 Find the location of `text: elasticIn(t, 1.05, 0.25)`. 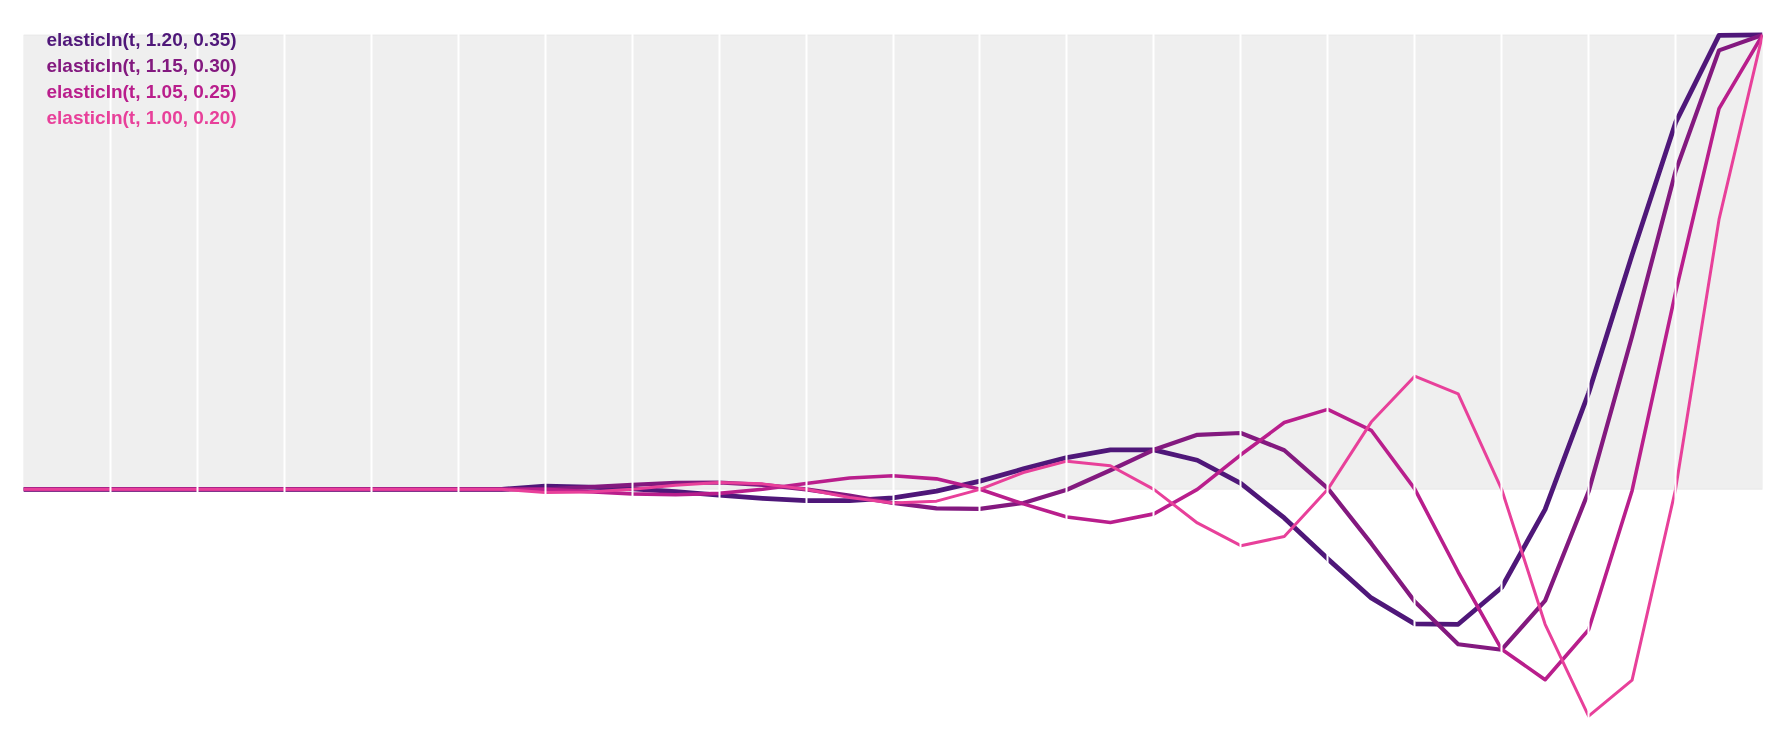

text: elasticIn(t, 1.05, 0.25) is located at coordinates (141, 91).